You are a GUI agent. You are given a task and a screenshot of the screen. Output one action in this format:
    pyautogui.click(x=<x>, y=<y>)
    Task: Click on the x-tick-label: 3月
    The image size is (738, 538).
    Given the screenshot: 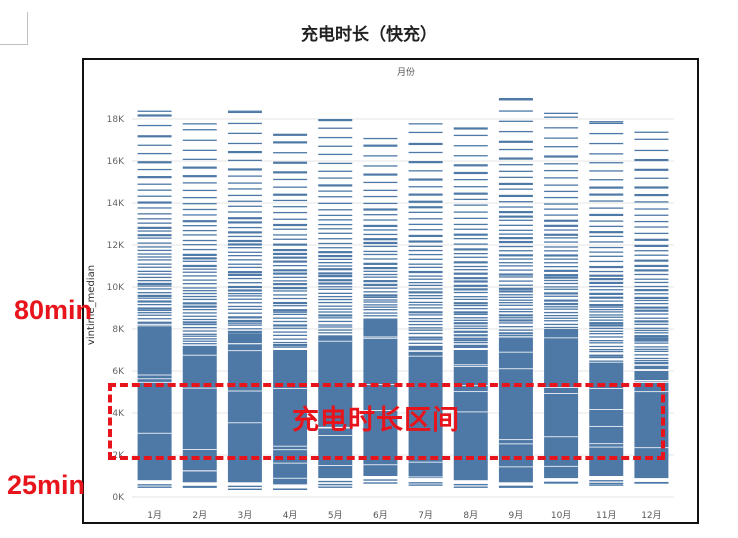 What is the action you would take?
    pyautogui.click(x=245, y=515)
    